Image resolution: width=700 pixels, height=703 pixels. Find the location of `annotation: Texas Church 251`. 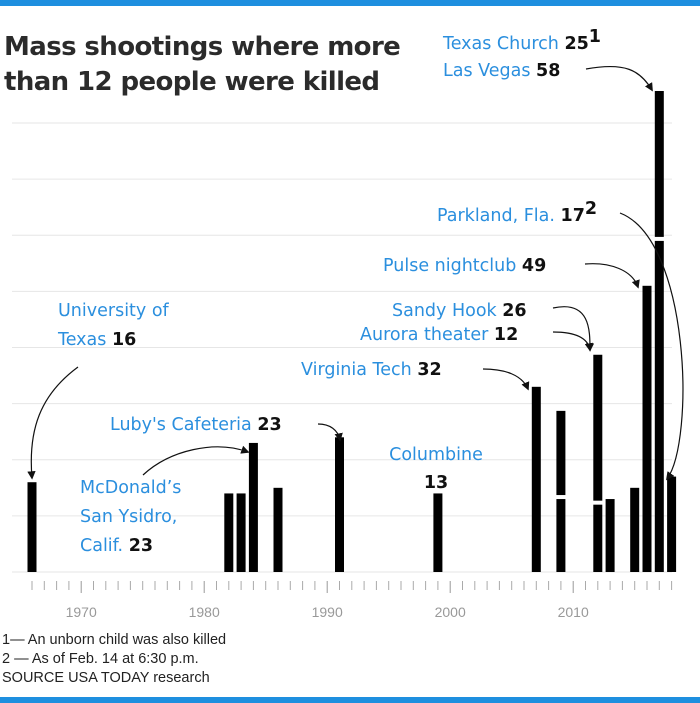

annotation: Texas Church 251 is located at coordinates (521, 40).